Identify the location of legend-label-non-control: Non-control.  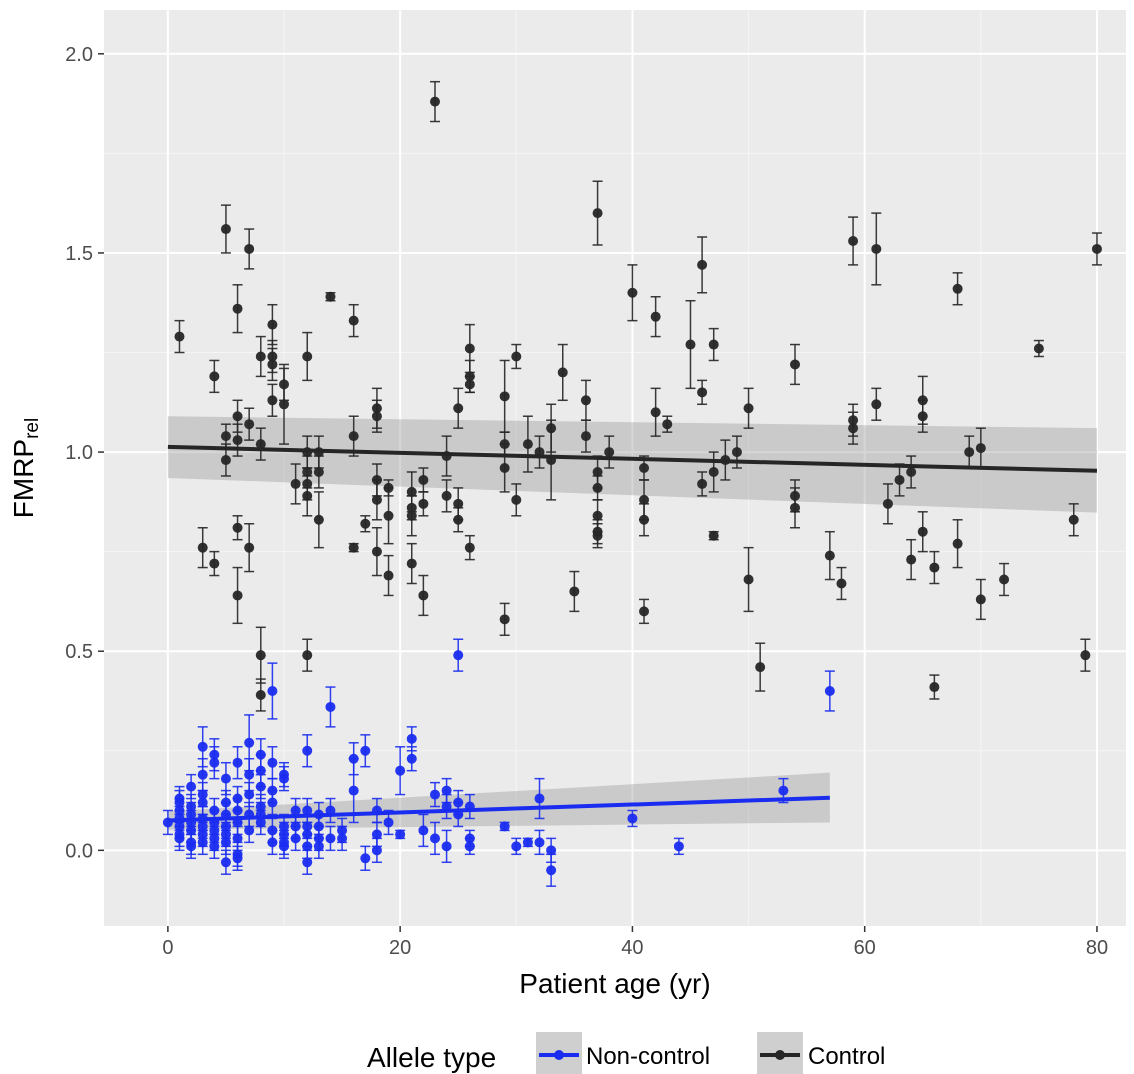
(648, 1056).